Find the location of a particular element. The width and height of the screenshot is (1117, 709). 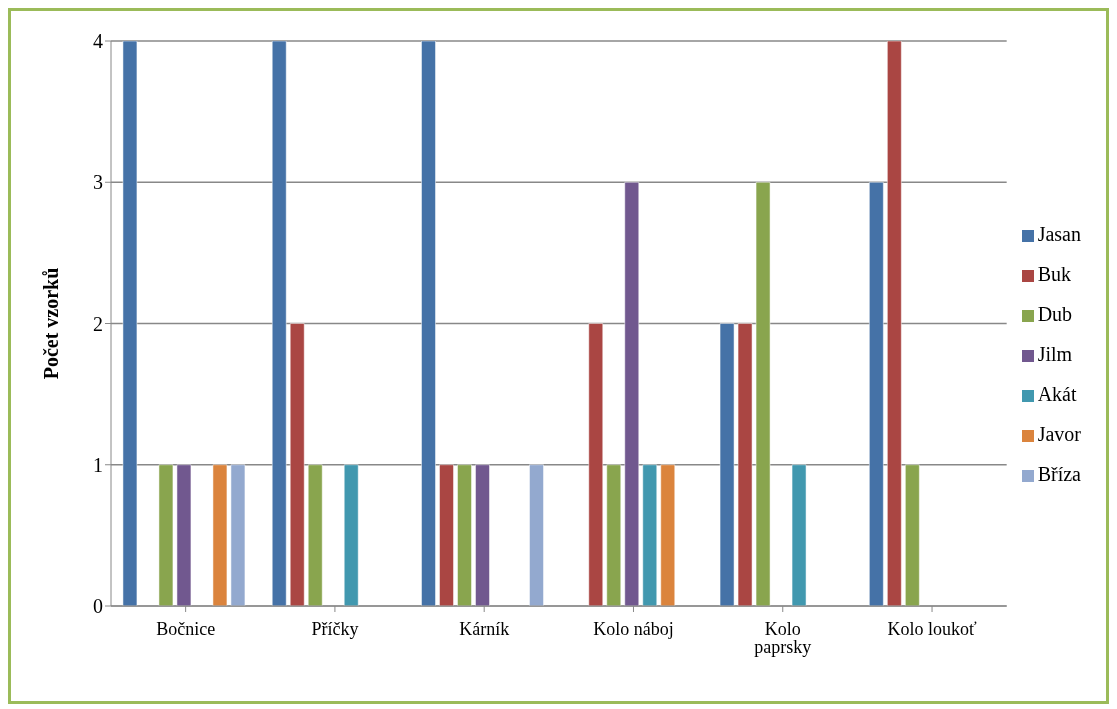

legend-label: Jasan is located at coordinates (1059, 233).